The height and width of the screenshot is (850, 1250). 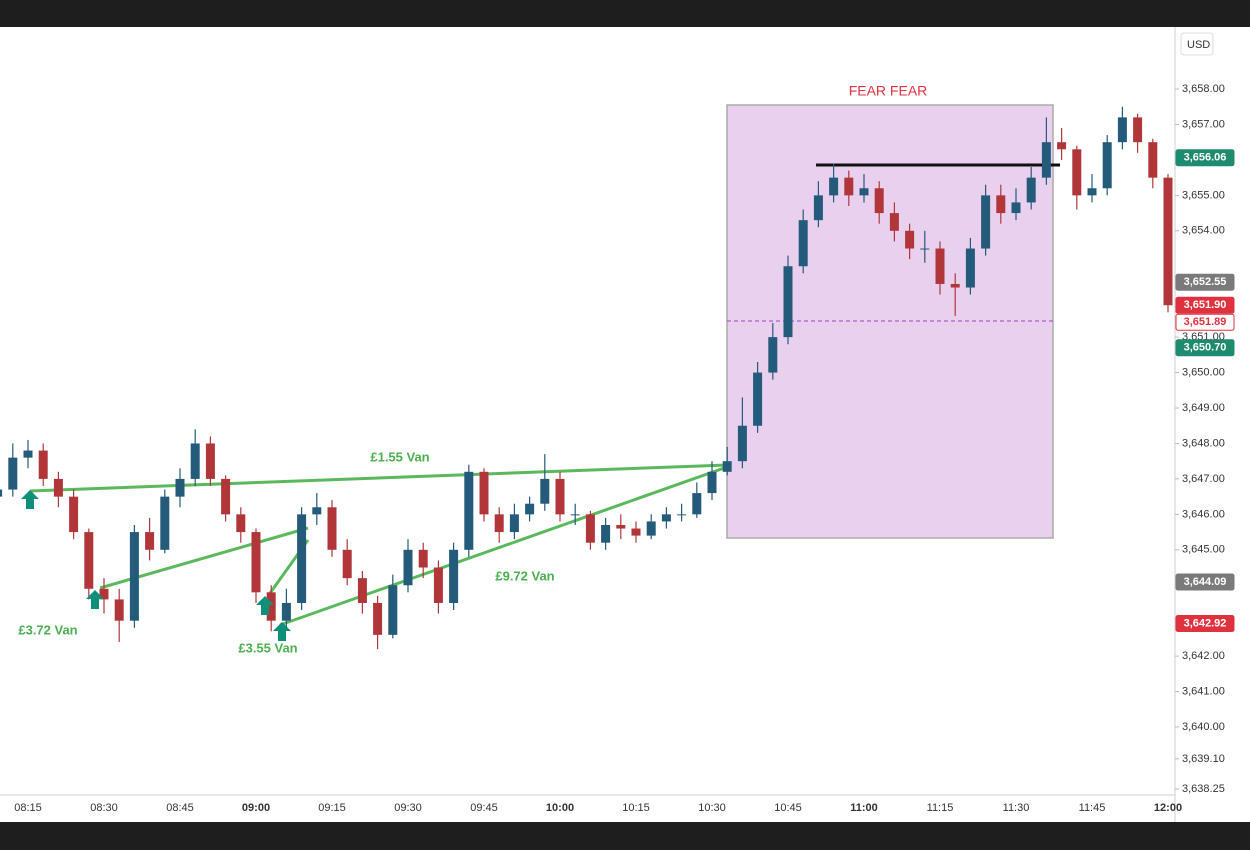 I want to click on y-tick-label: 3,645.00, so click(x=1203, y=550).